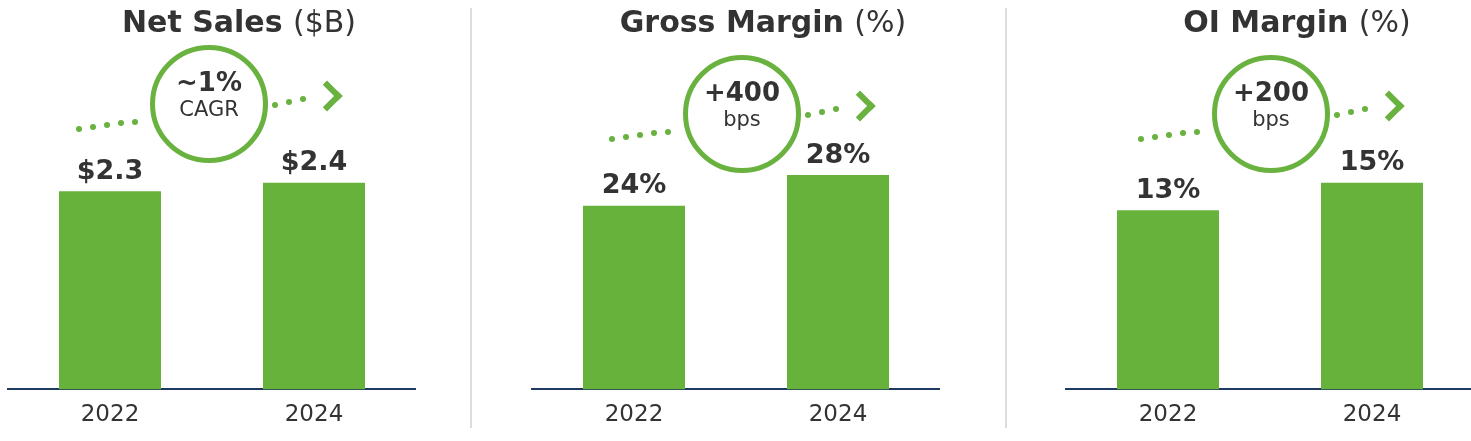  Describe the element at coordinates (209, 82) in the screenshot. I see `text: ~1%` at that location.